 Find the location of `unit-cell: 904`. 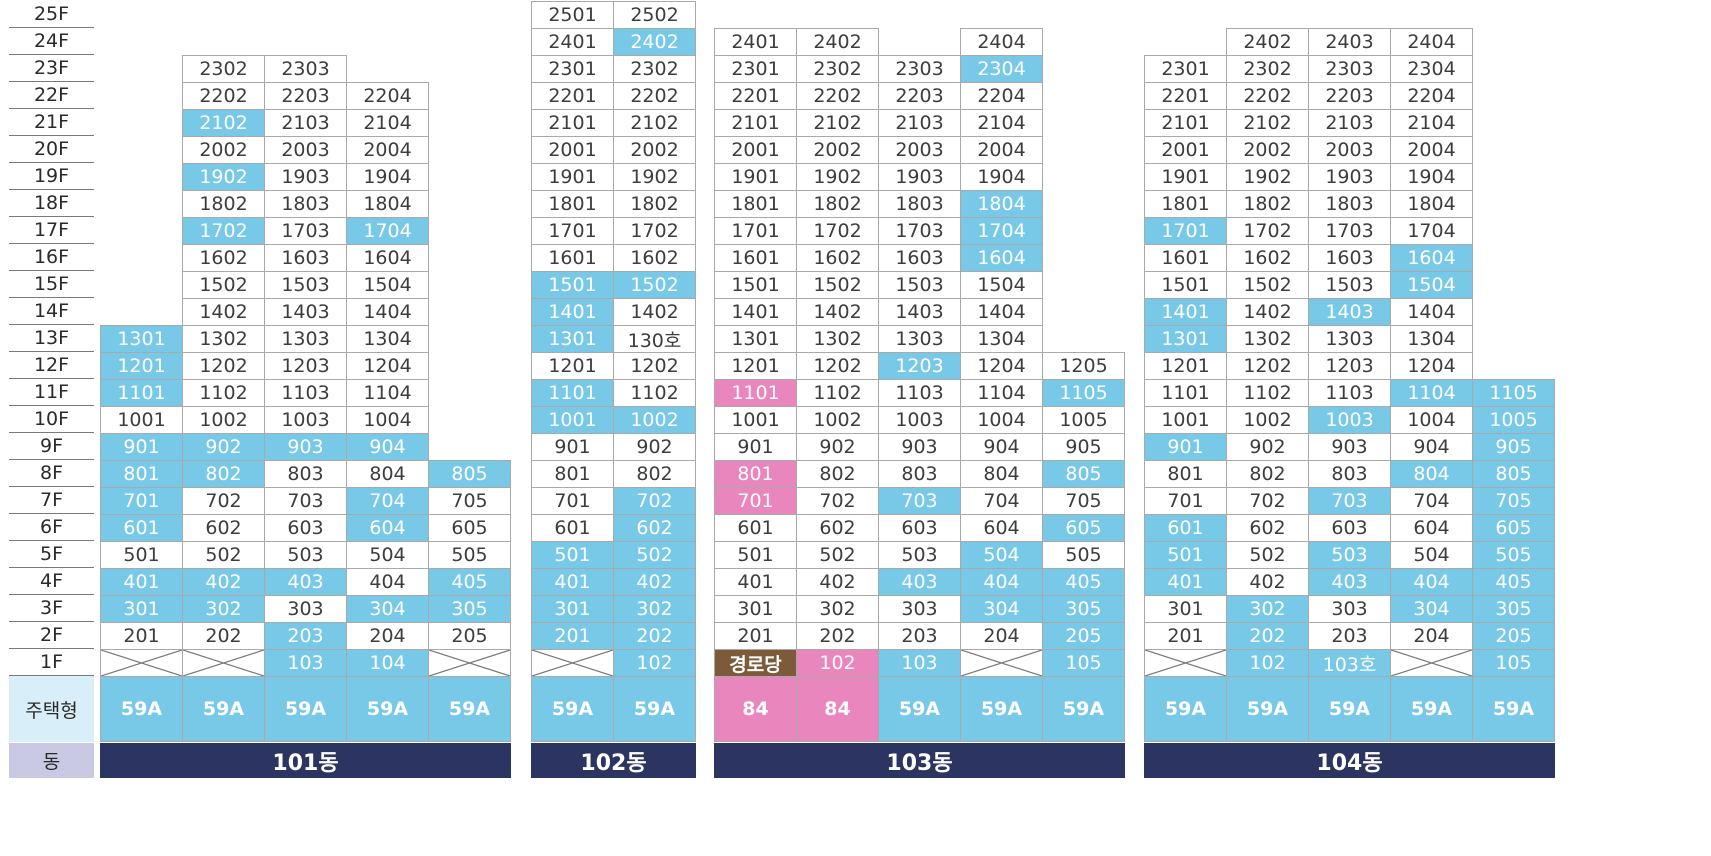

unit-cell: 904 is located at coordinates (1431, 447).